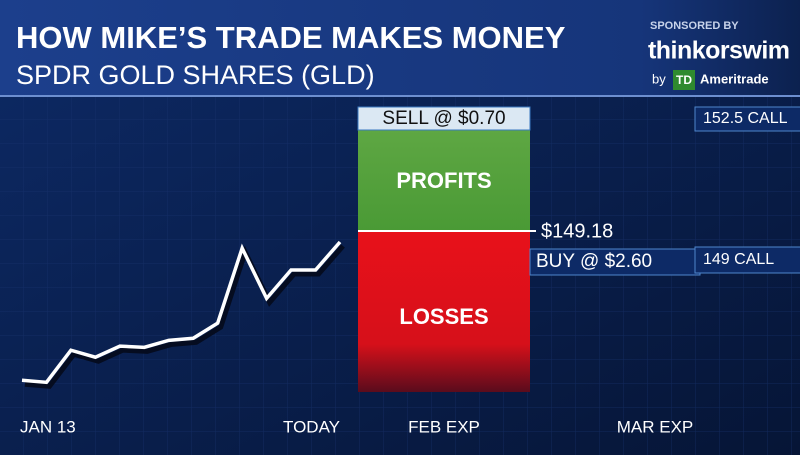 The height and width of the screenshot is (455, 800). What do you see at coordinates (444, 426) in the screenshot?
I see `expiry-label: FEB EXP` at bounding box center [444, 426].